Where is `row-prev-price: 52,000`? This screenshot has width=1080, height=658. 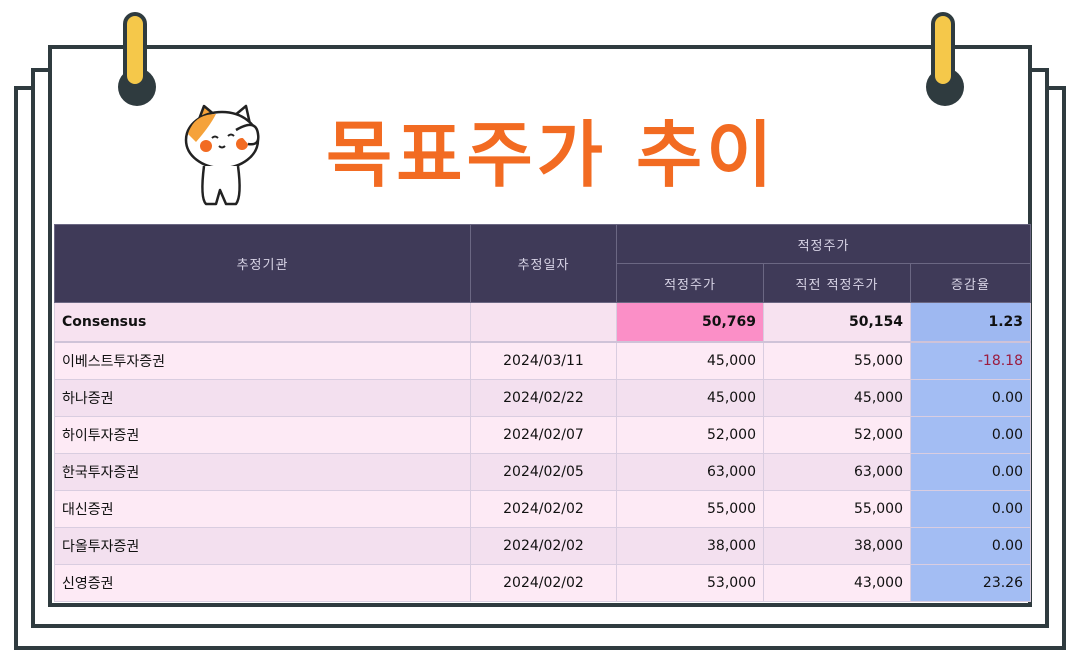
row-prev-price: 52,000 is located at coordinates (837, 435).